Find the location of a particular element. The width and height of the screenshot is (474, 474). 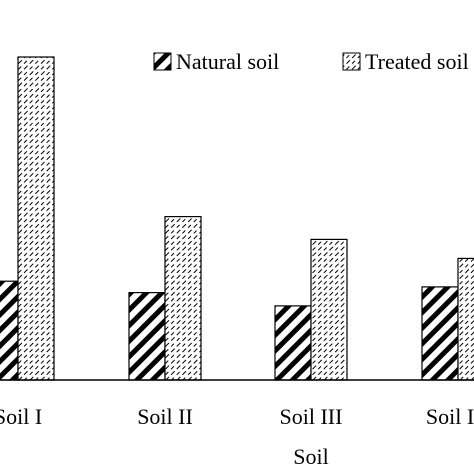

legend-swatch-natural is located at coordinates (162, 61).